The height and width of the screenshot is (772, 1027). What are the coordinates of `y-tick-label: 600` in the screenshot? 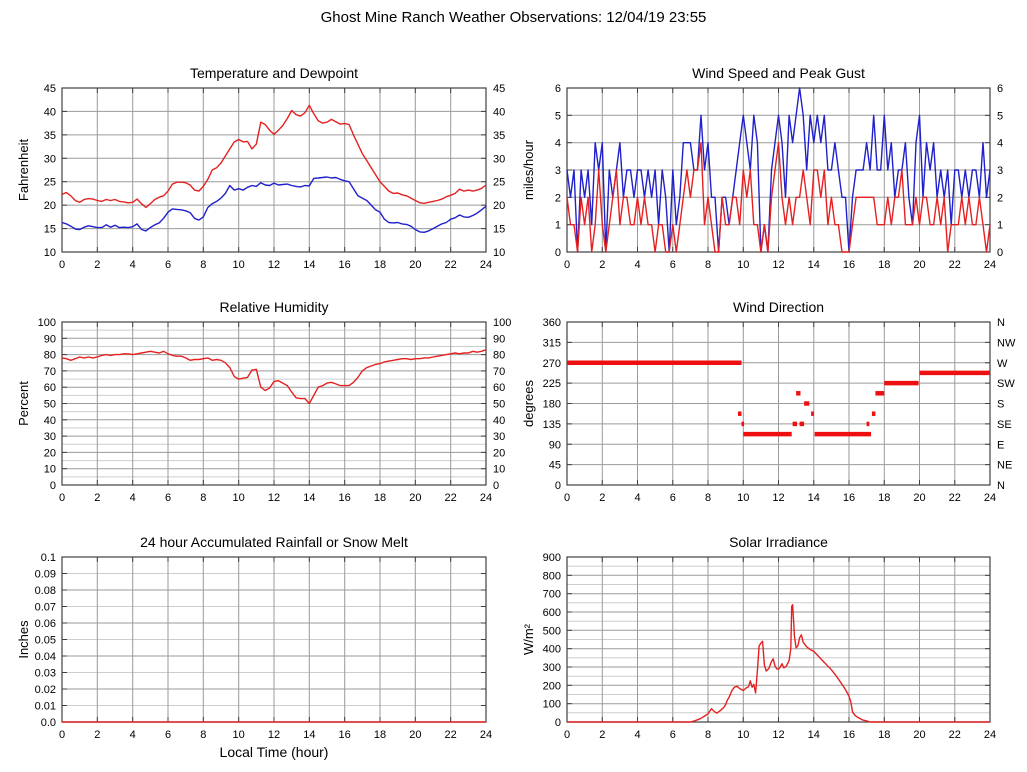 It's located at (552, 613).